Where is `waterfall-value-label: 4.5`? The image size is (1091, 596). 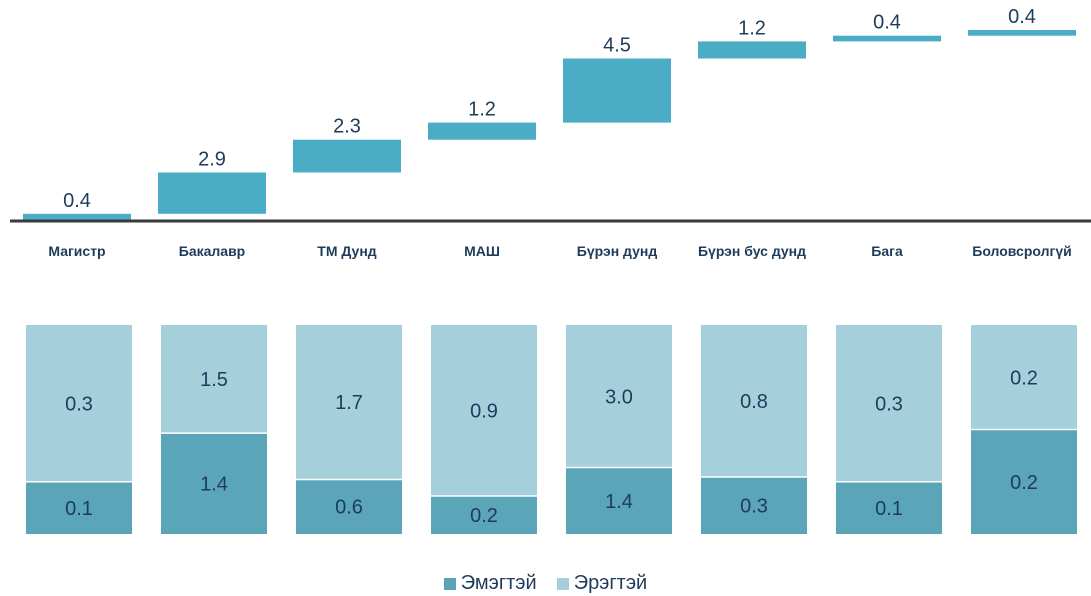
waterfall-value-label: 4.5 is located at coordinates (617, 45).